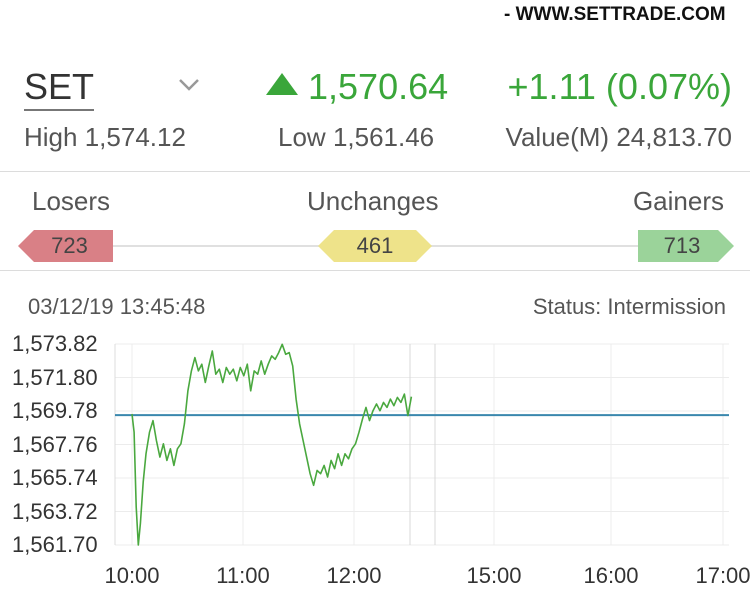 This screenshot has height=592, width=750. What do you see at coordinates (55, 377) in the screenshot?
I see `y-tick-label: 1,571.80` at bounding box center [55, 377].